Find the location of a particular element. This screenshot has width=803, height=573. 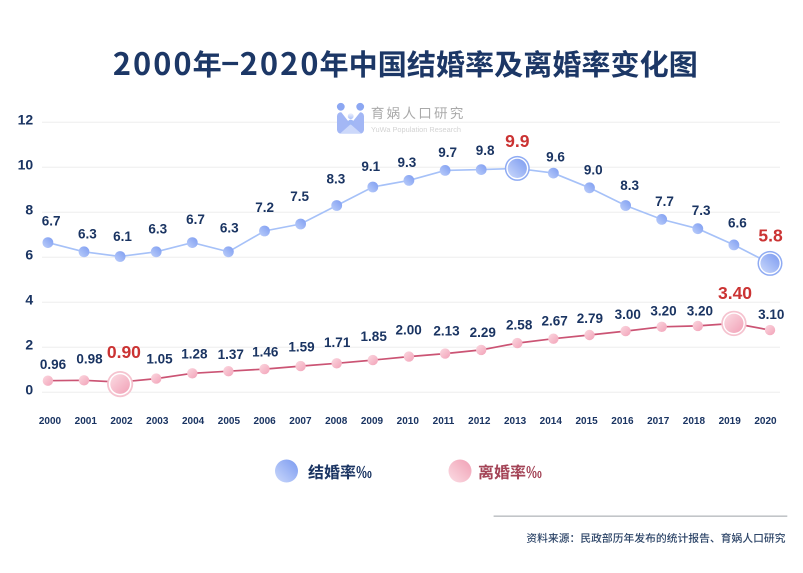

svg-text: 2011 is located at coordinates (444, 421).